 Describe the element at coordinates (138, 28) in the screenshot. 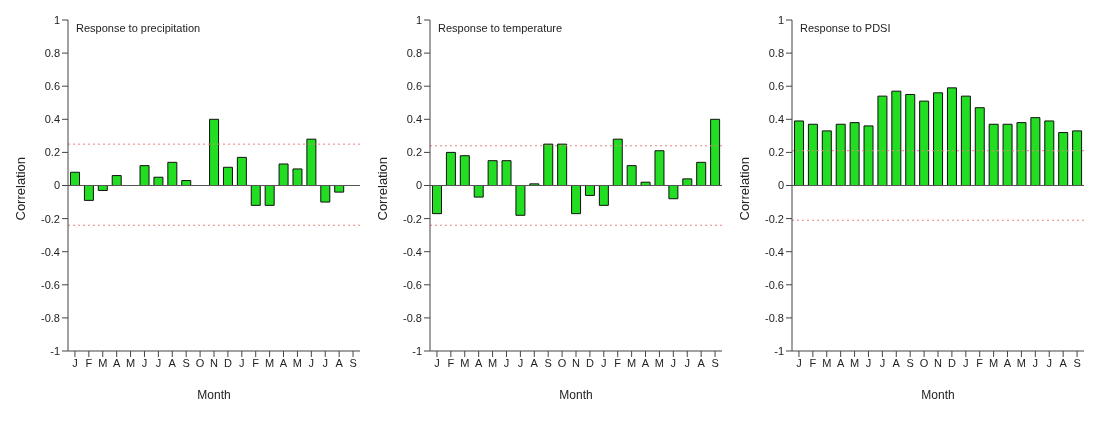

I see `chart-title: Response to precipitation` at that location.